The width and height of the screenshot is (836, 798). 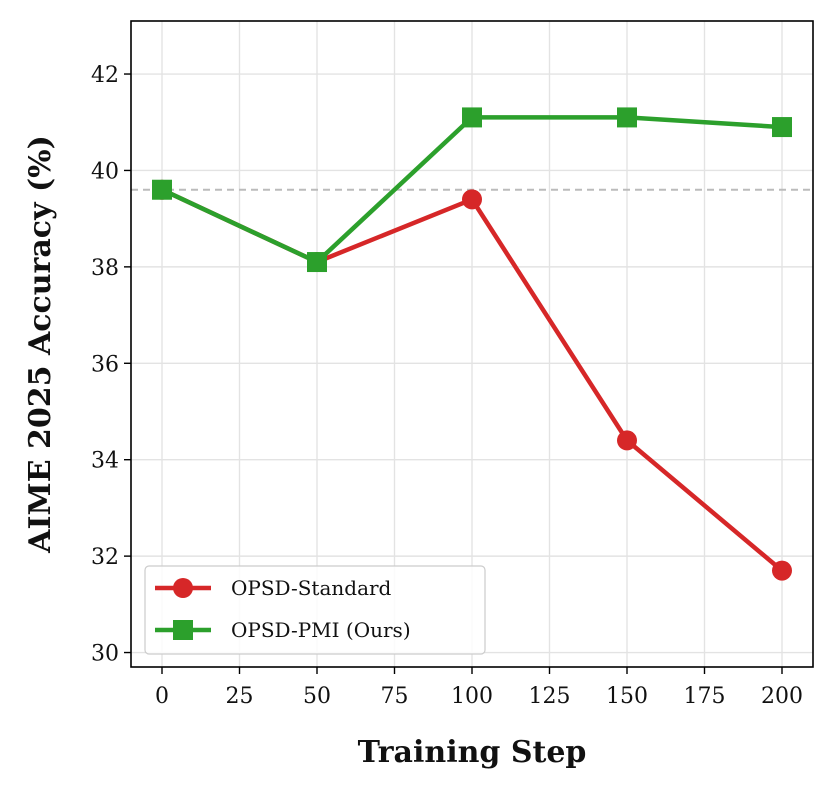 I want to click on y-tick-label: 30, so click(x=105, y=654).